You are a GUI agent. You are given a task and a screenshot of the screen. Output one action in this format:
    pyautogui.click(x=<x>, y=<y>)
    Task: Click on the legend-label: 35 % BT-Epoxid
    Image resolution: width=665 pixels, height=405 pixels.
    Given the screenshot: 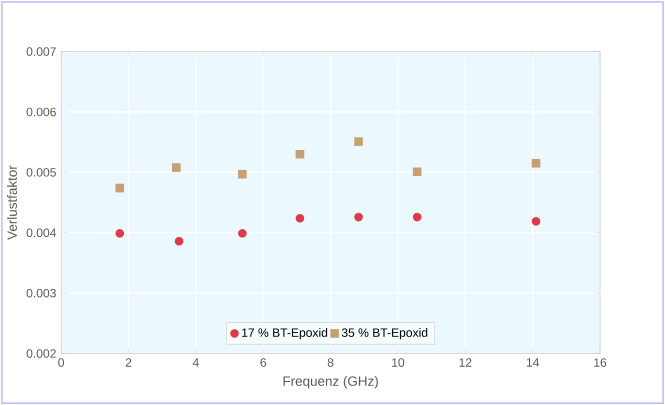 What is the action you would take?
    pyautogui.click(x=385, y=334)
    